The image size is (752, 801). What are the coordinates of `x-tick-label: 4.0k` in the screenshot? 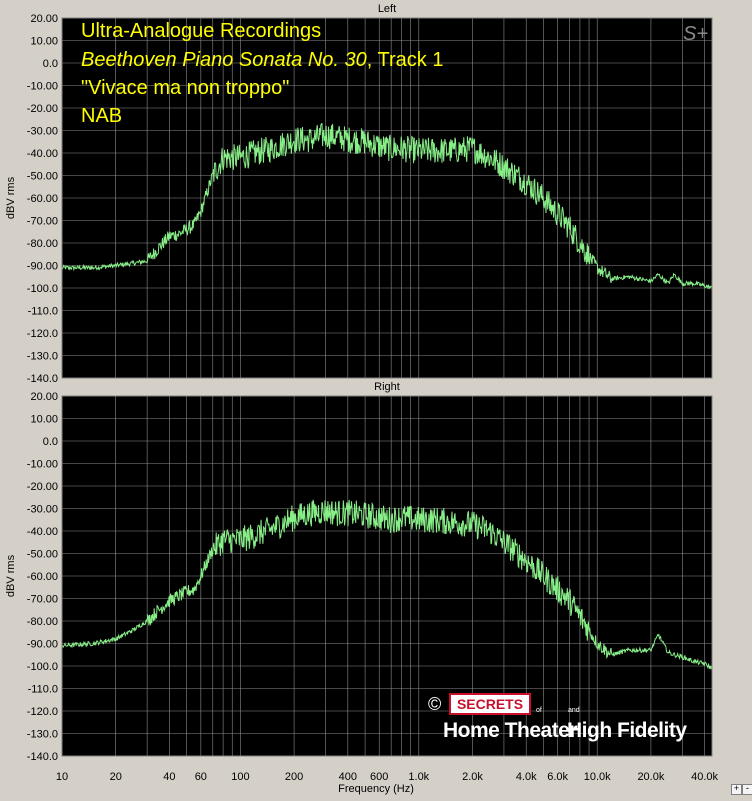 It's located at (526, 777).